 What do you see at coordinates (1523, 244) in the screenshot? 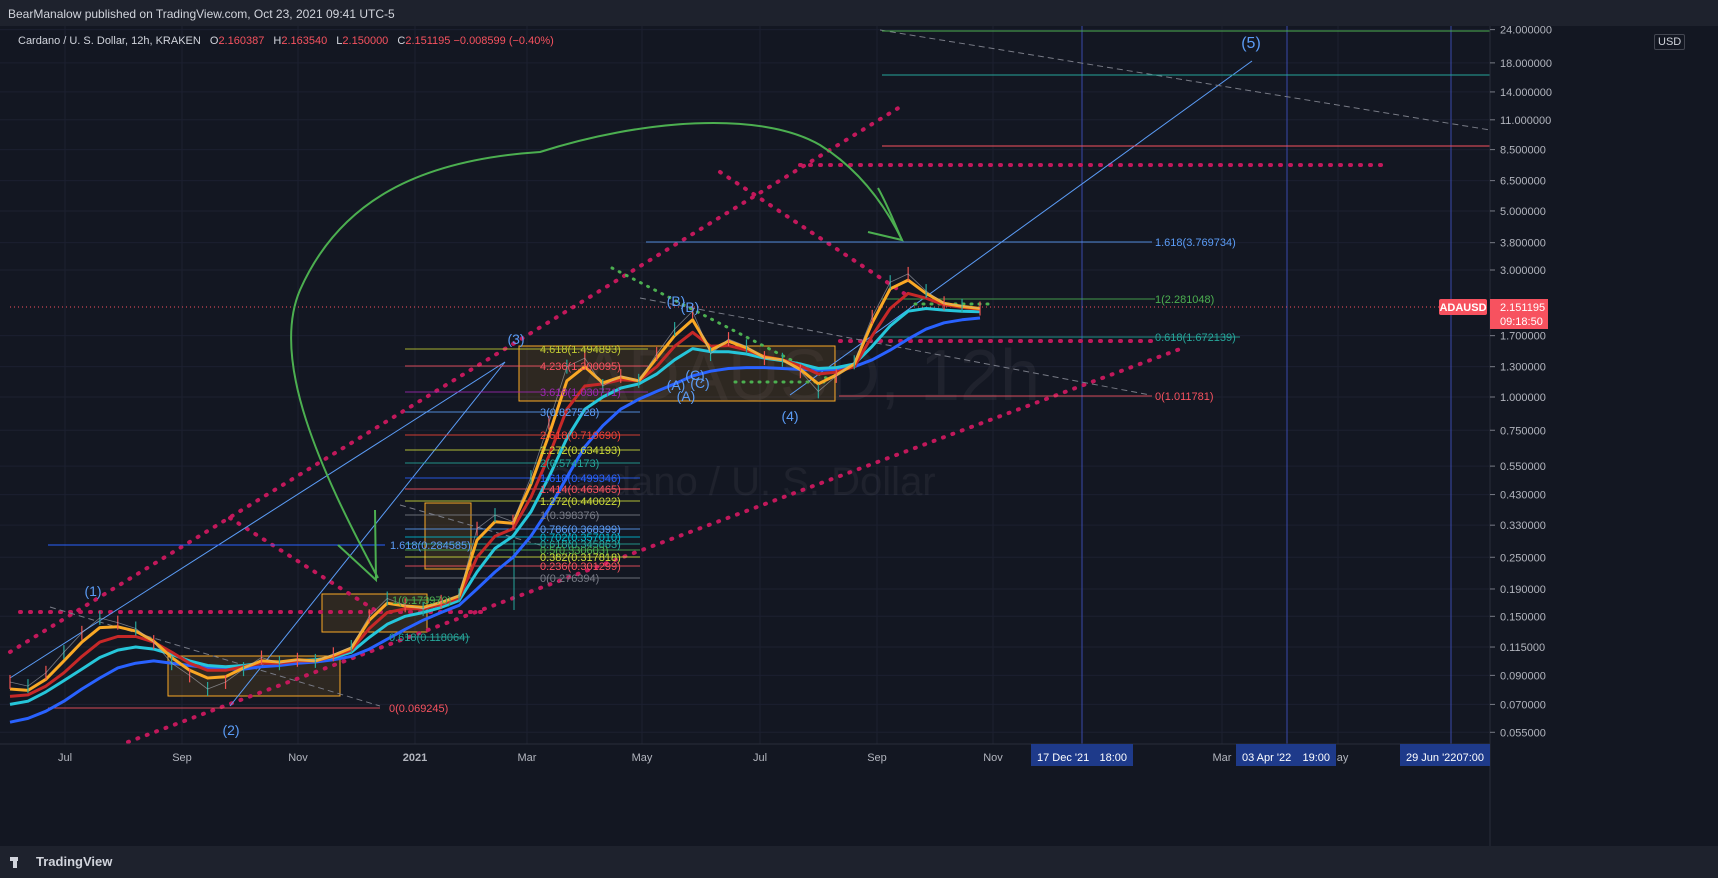
I see `price-tick-label: 3.800000` at bounding box center [1523, 244].